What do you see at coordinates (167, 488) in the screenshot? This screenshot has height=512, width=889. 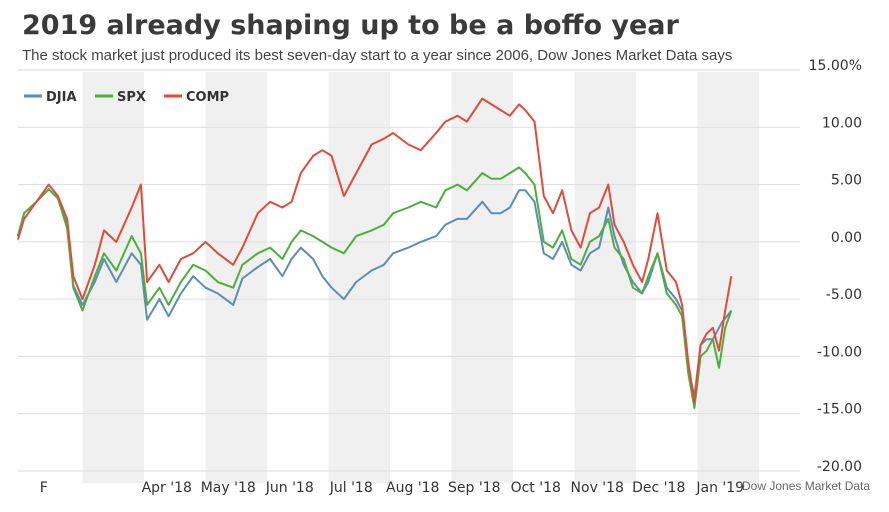 I see `x-tick-label: Apr '18` at bounding box center [167, 488].